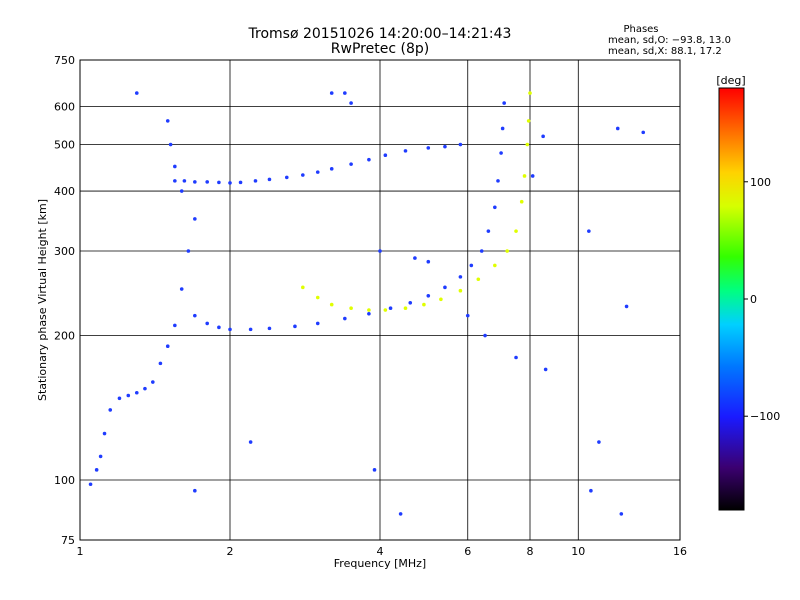  I want to click on x-axis-ticks: 1 2 4 6 8 10 16, so click(382, 551).